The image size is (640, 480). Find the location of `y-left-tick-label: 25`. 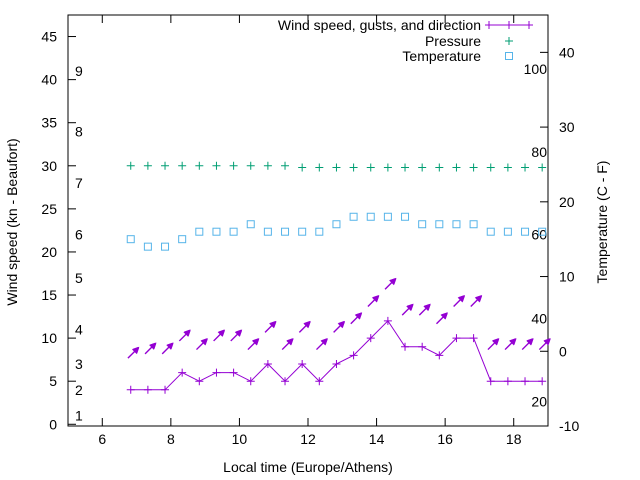

y-left-tick-label: 25 is located at coordinates (49, 209).